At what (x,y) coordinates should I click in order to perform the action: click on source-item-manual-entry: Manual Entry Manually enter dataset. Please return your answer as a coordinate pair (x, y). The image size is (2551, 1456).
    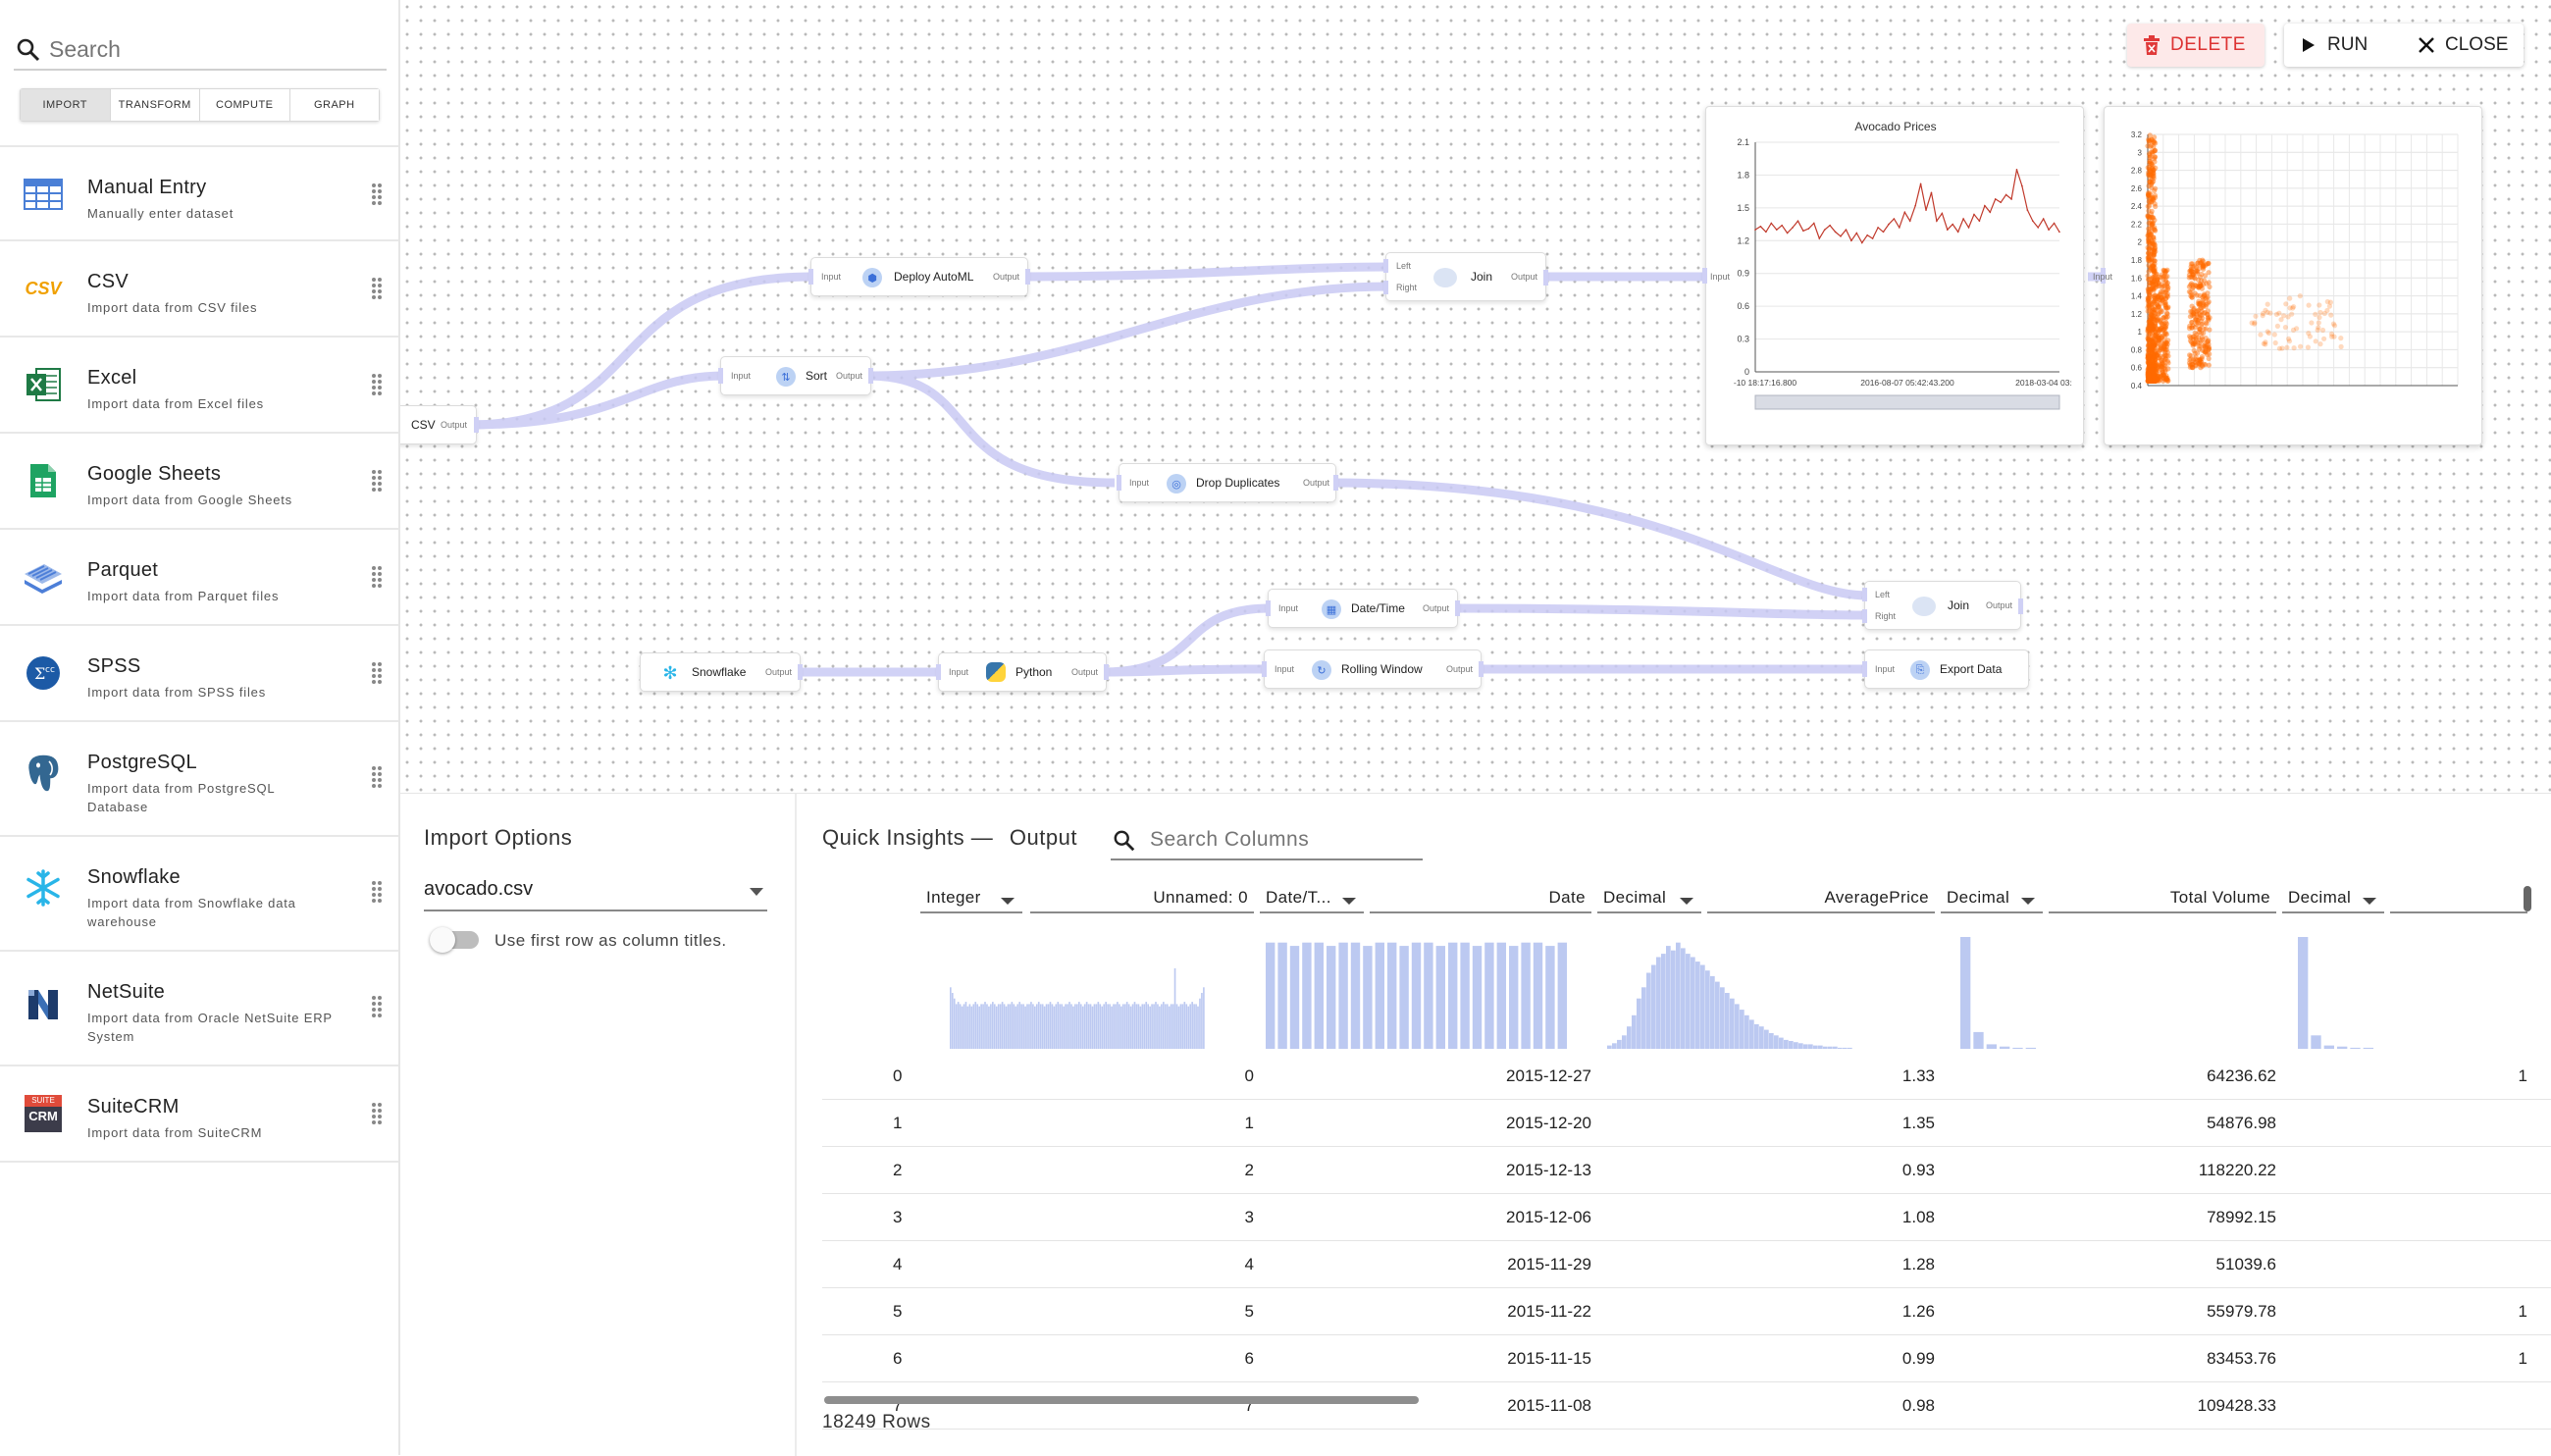
    Looking at the image, I should click on (199, 193).